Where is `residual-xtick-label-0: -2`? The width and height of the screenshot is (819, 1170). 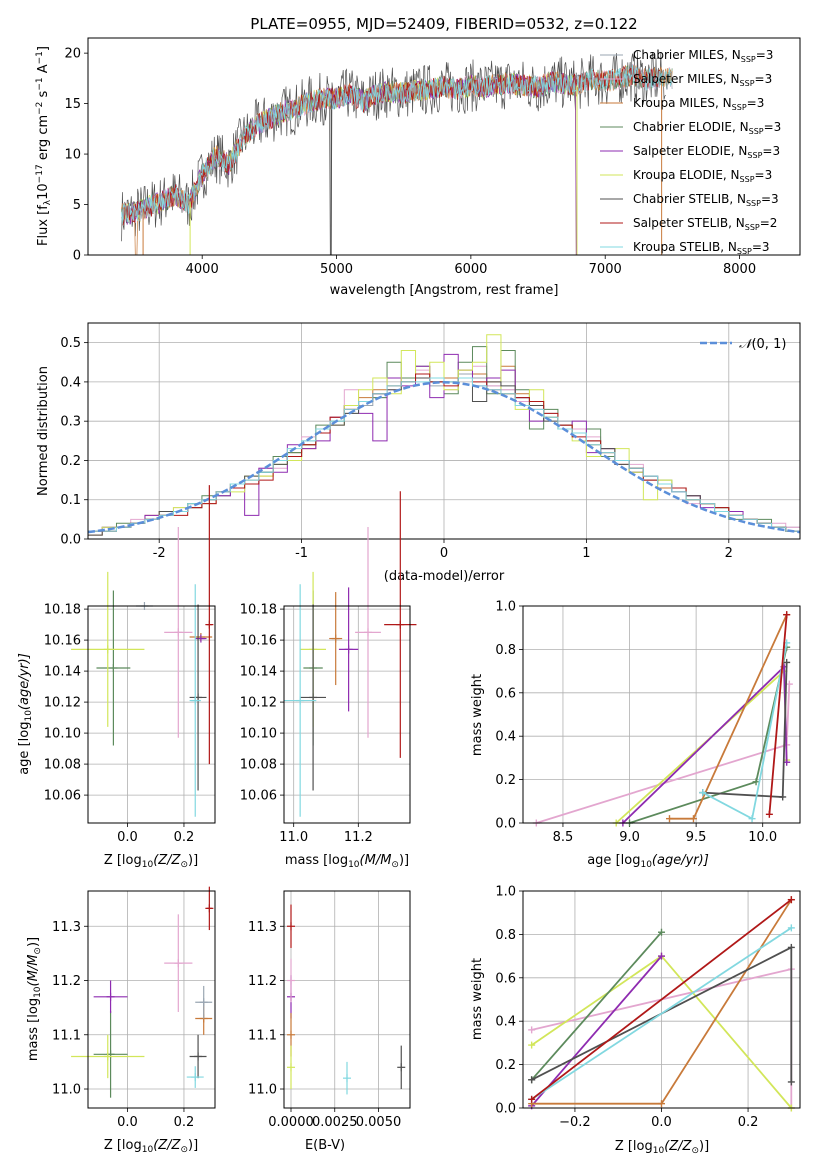 residual-xtick-label-0: -2 is located at coordinates (159, 553).